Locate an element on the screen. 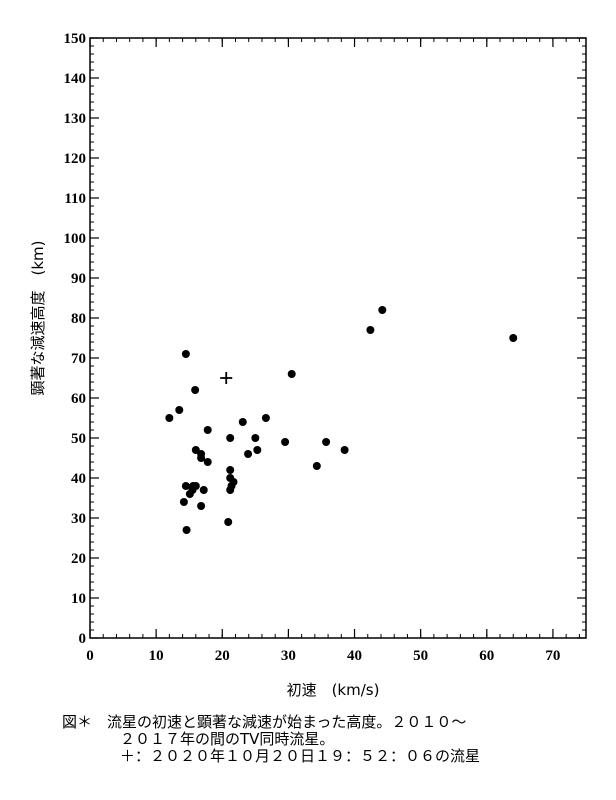  y-tick-label: 0 is located at coordinates (83, 639).